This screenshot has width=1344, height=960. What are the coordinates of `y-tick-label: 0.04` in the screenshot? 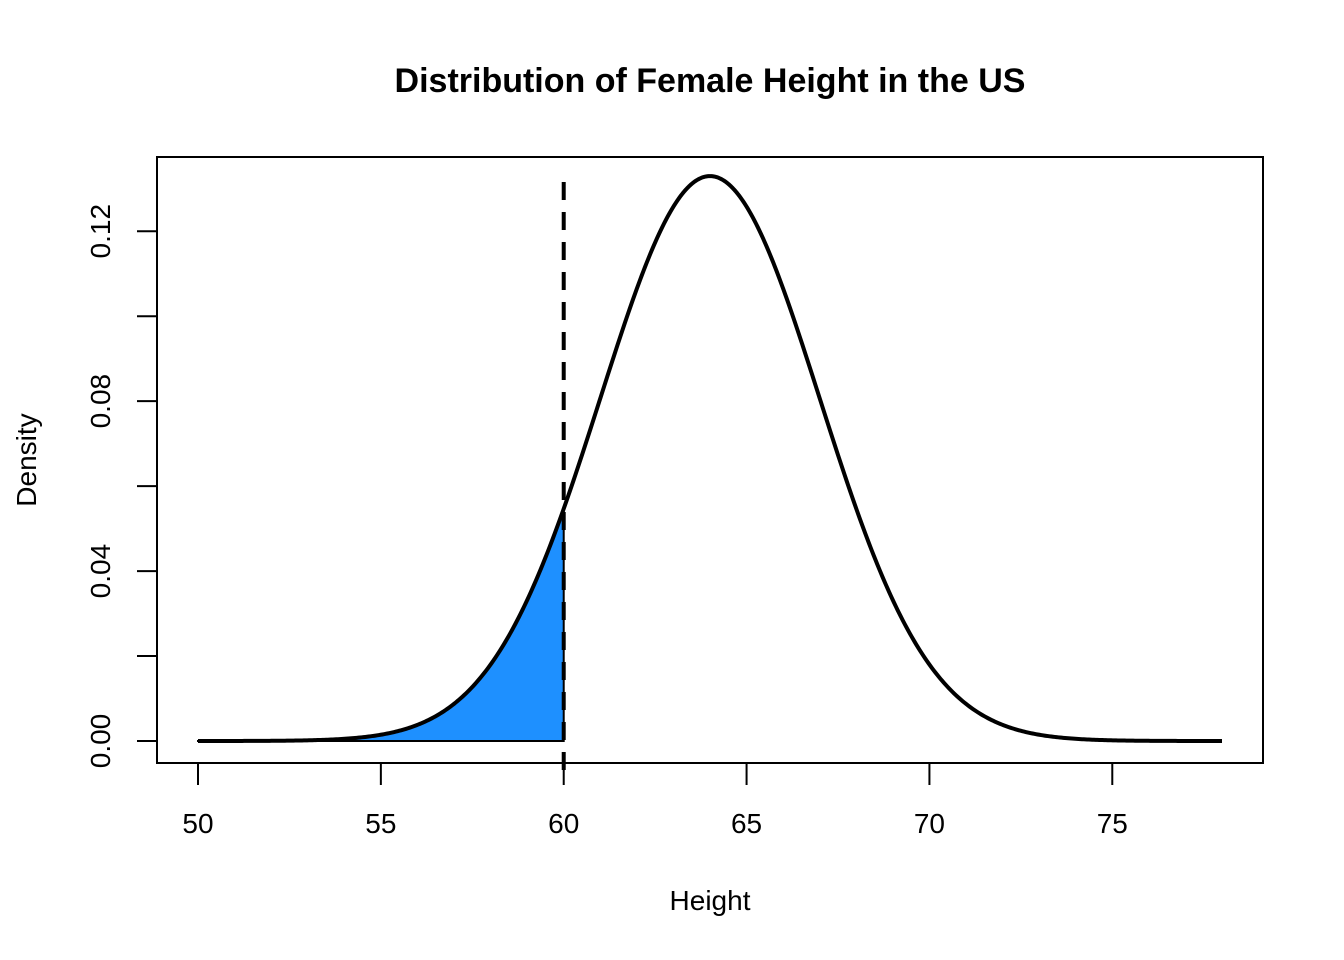 It's located at (100, 571).